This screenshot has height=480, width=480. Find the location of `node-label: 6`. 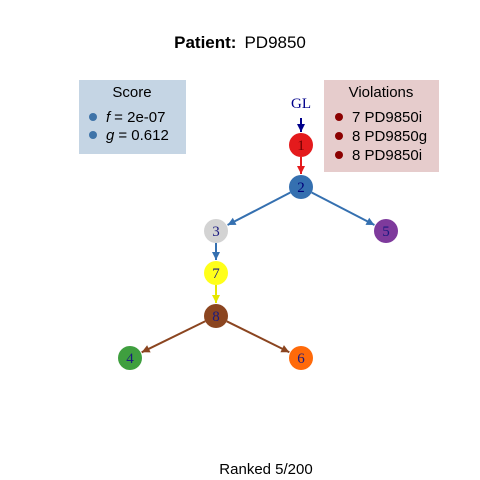

node-label: 6 is located at coordinates (301, 359).